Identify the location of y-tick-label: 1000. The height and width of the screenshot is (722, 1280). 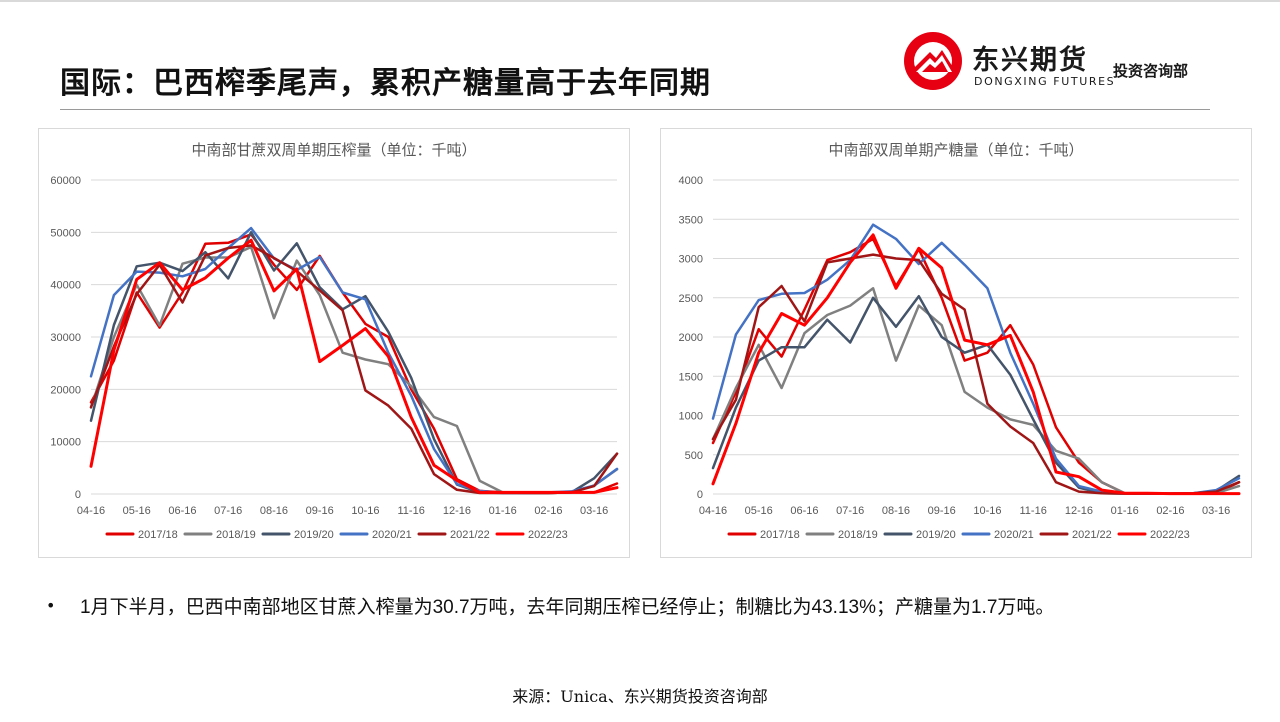
(691, 417).